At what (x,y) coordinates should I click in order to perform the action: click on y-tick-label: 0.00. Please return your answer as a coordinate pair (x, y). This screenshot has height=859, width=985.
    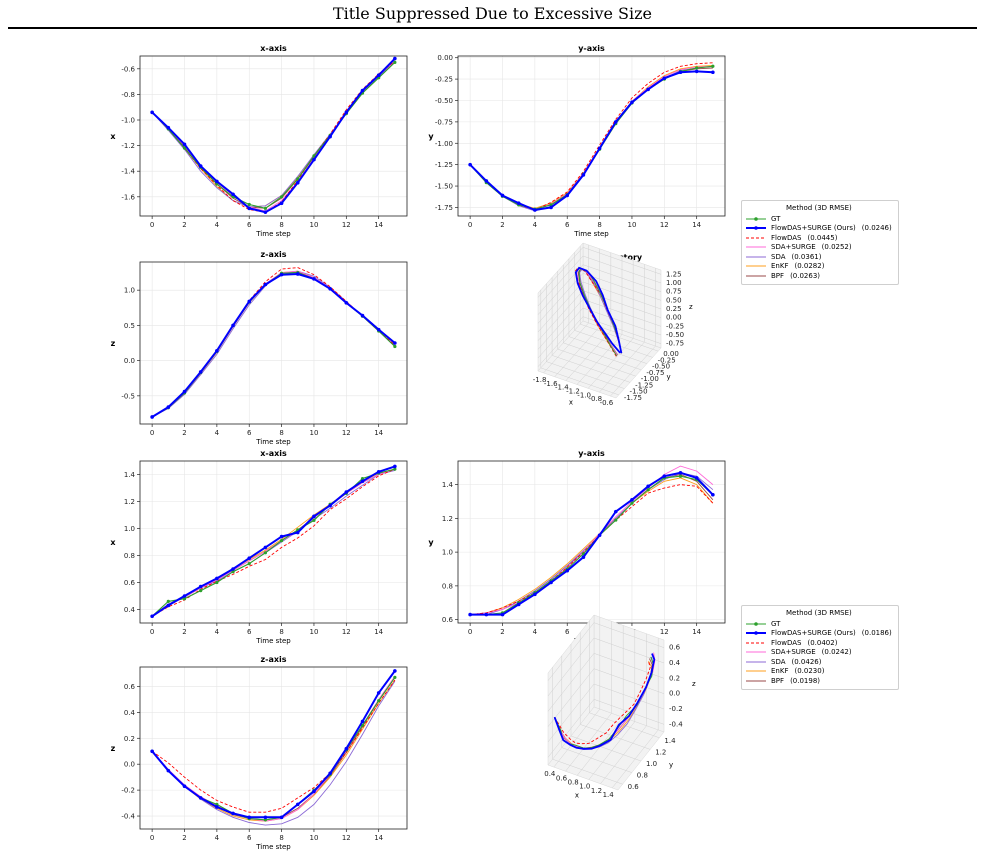
    Looking at the image, I should click on (671, 354).